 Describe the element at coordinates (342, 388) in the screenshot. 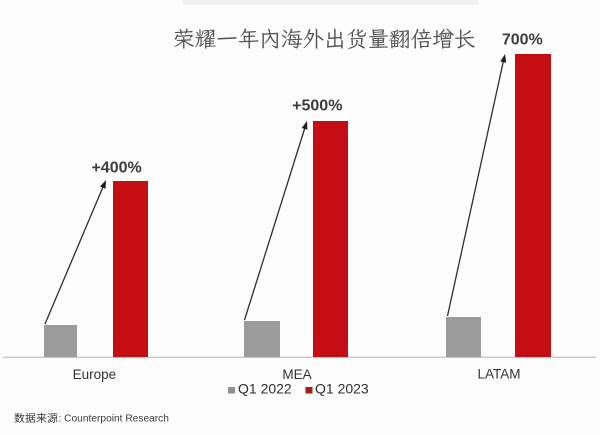

I see `svg-text: Q1 2023` at that location.